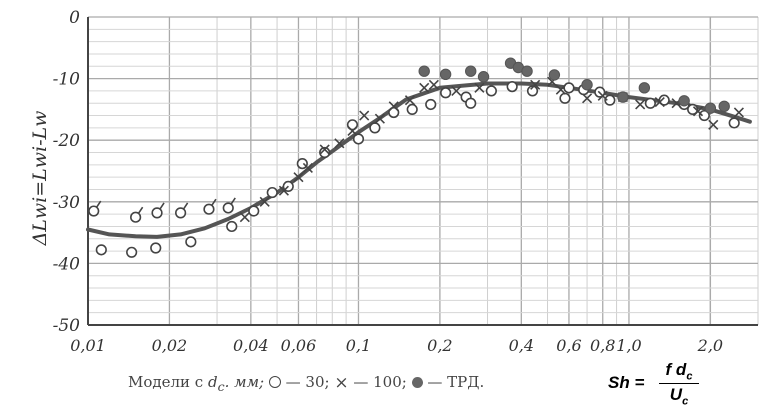  Describe the element at coordinates (710, 345) in the screenshot. I see `x-tick-label: 2,0` at that location.